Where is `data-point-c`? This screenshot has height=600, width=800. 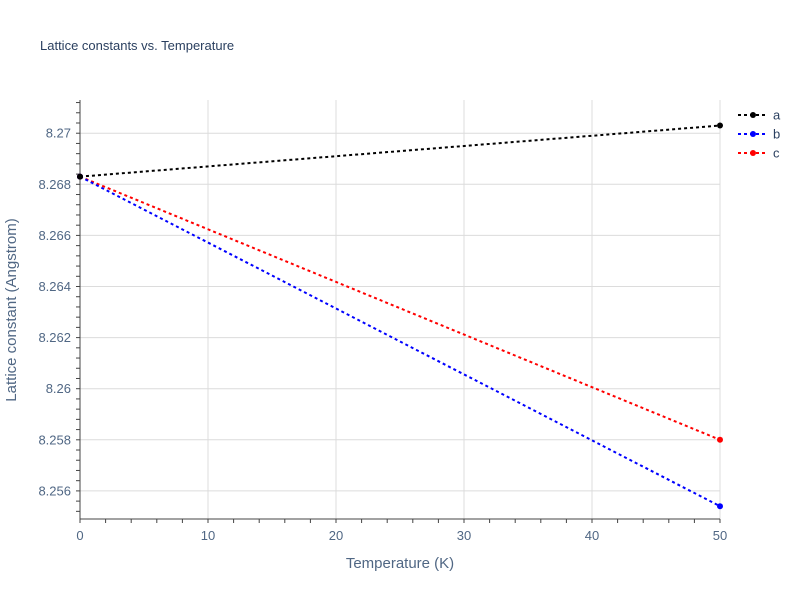 data-point-c is located at coordinates (720, 439).